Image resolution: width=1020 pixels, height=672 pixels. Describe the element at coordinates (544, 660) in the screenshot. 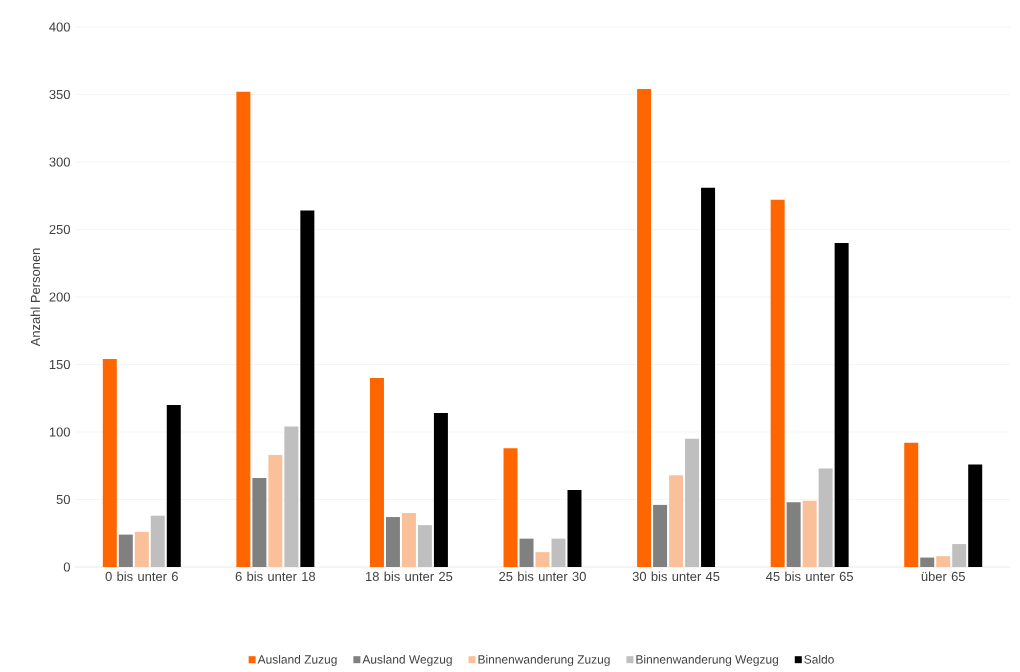

I see `legend-label: Binnenwanderung Zuzug` at that location.